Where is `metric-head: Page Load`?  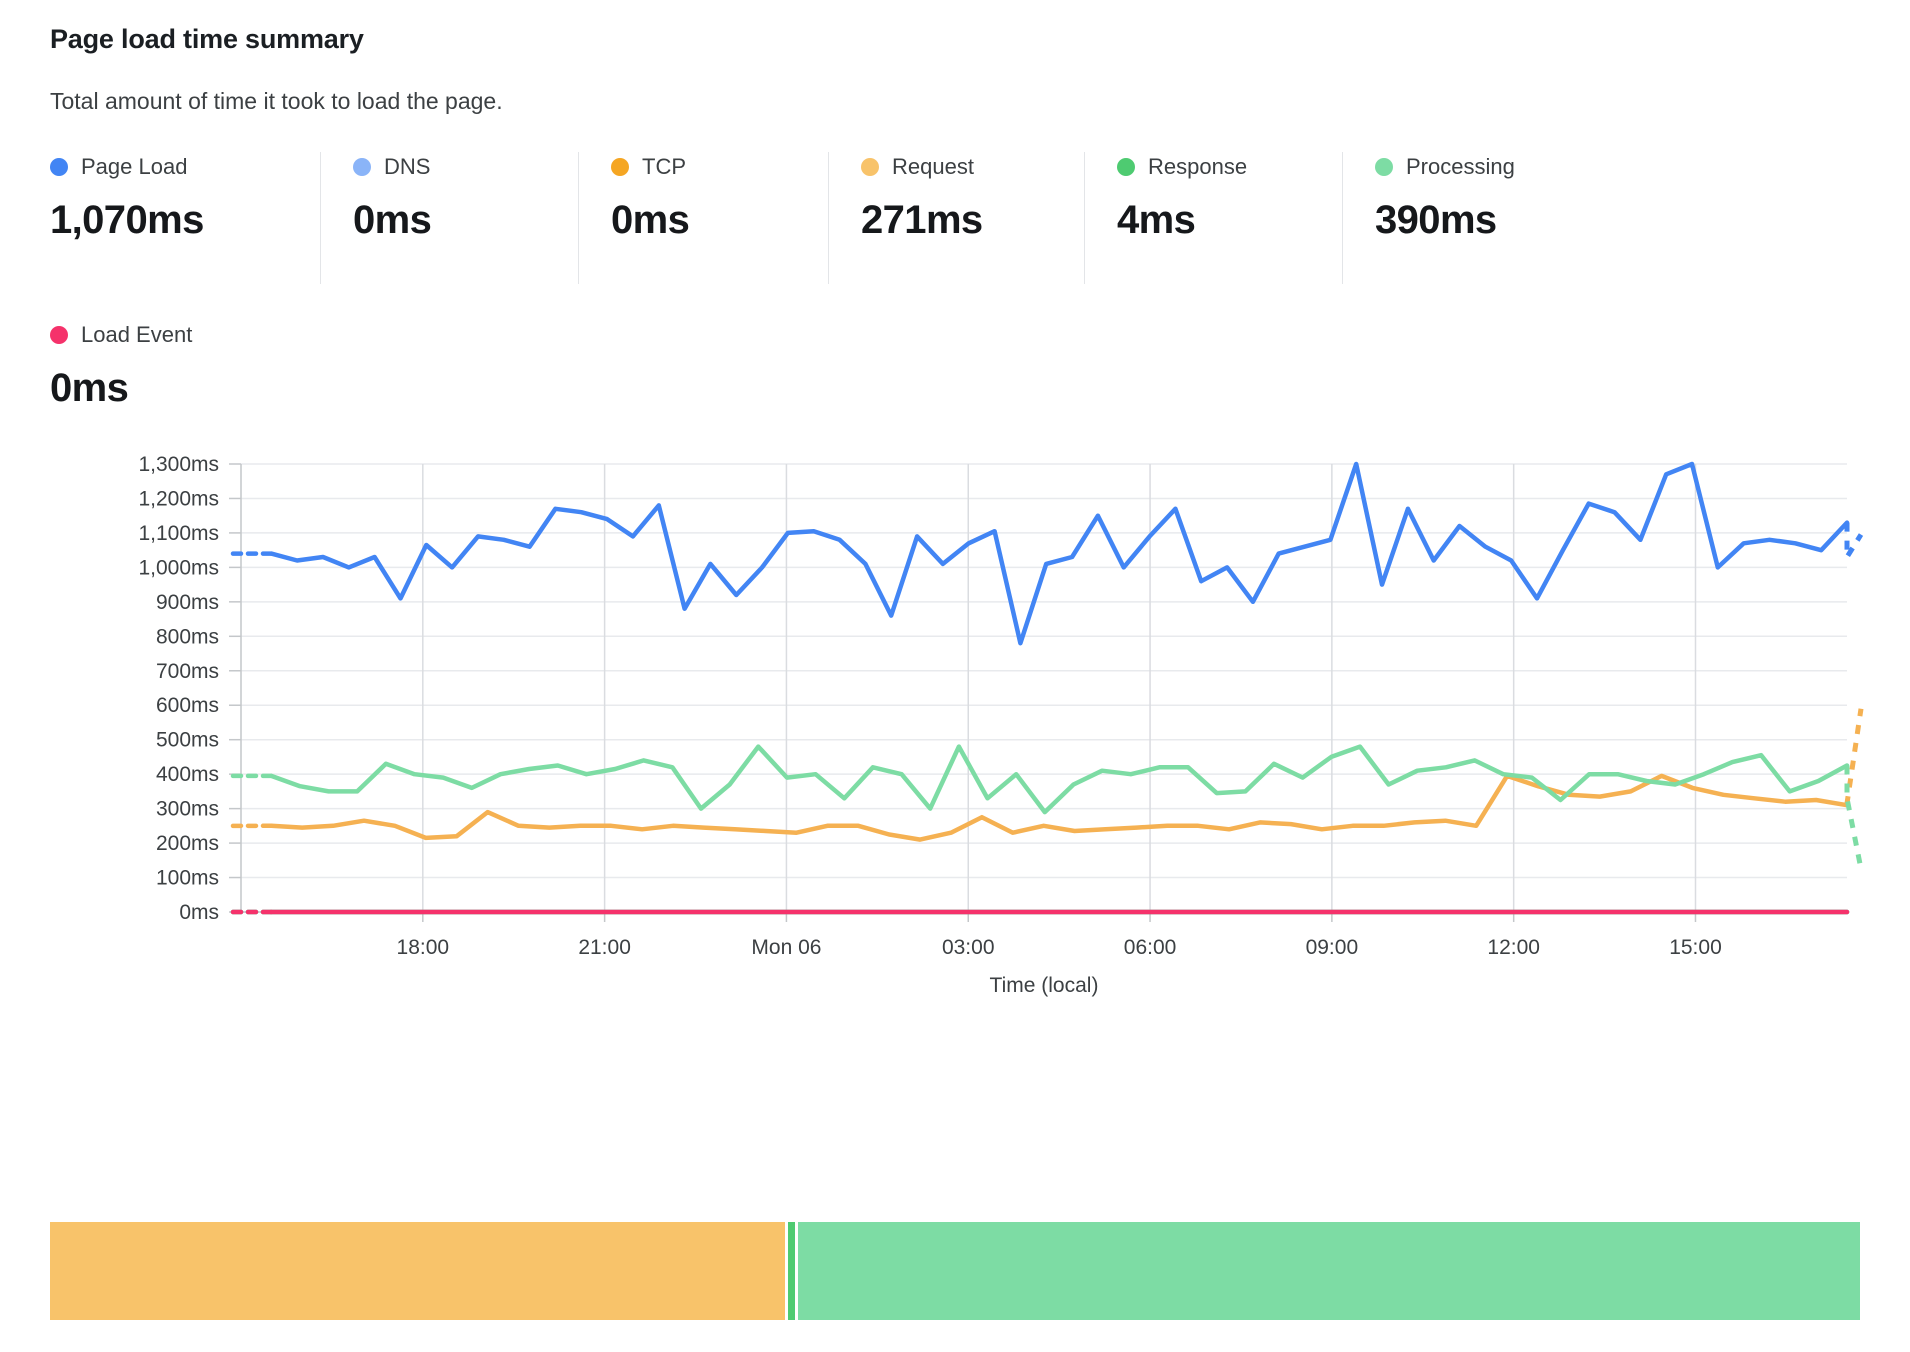
metric-head: Page Load is located at coordinates (185, 167).